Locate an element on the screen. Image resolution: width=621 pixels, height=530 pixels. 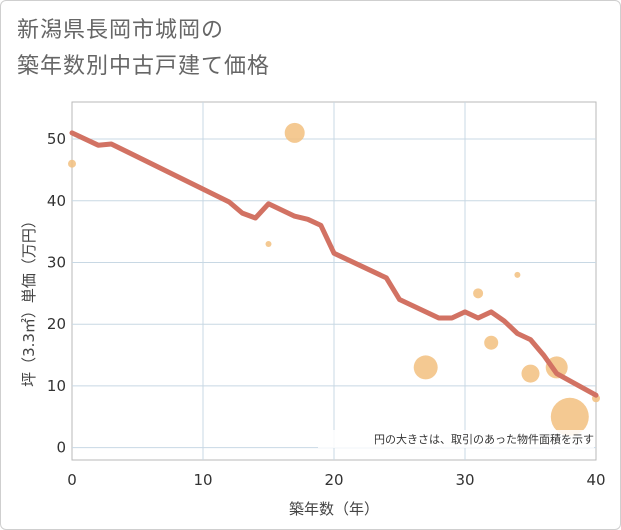
y-tick-label-0: 0 is located at coordinates (61, 448).